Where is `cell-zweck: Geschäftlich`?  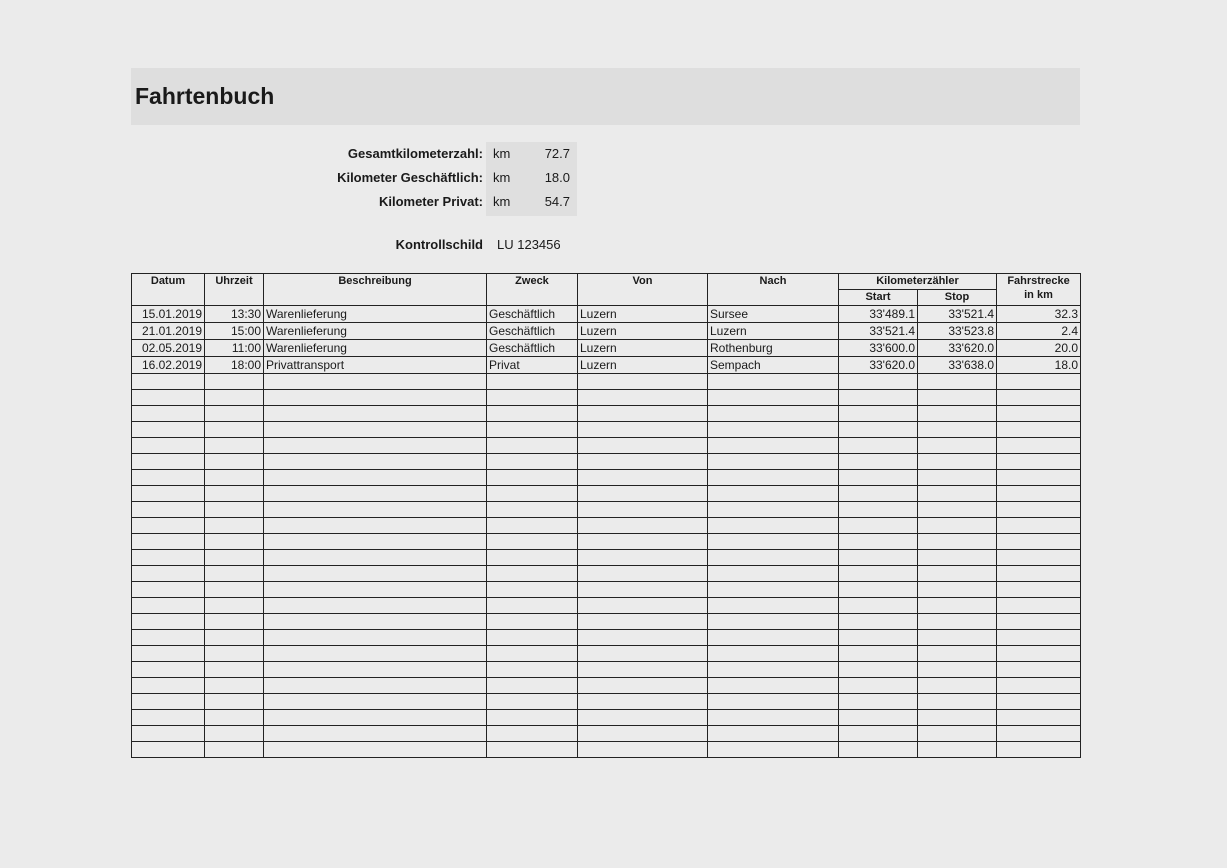
cell-zweck: Geschäftlich is located at coordinates (532, 331).